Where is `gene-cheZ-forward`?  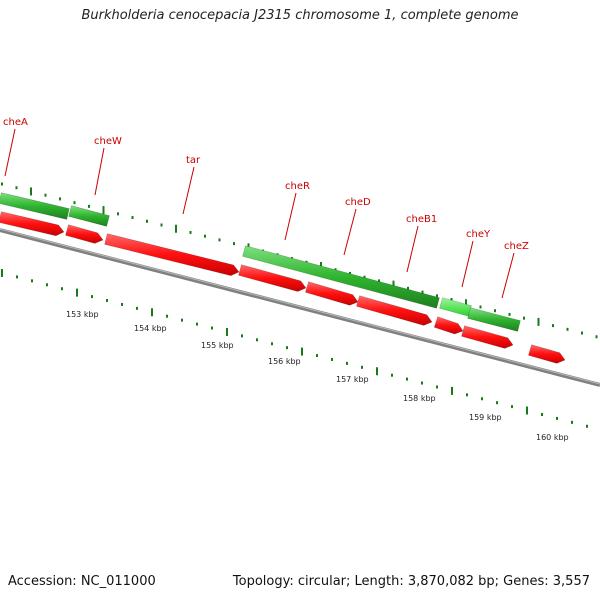
gene-cheZ-forward is located at coordinates (494, 319).